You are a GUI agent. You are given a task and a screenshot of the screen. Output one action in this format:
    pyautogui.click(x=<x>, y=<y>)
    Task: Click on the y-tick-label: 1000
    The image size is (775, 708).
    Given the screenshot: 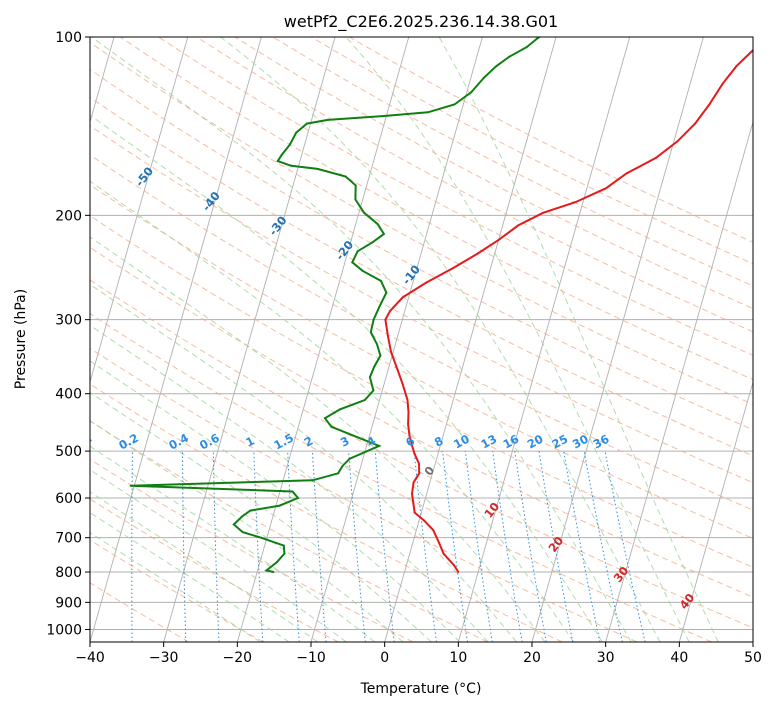 What is the action you would take?
    pyautogui.click(x=64, y=630)
    